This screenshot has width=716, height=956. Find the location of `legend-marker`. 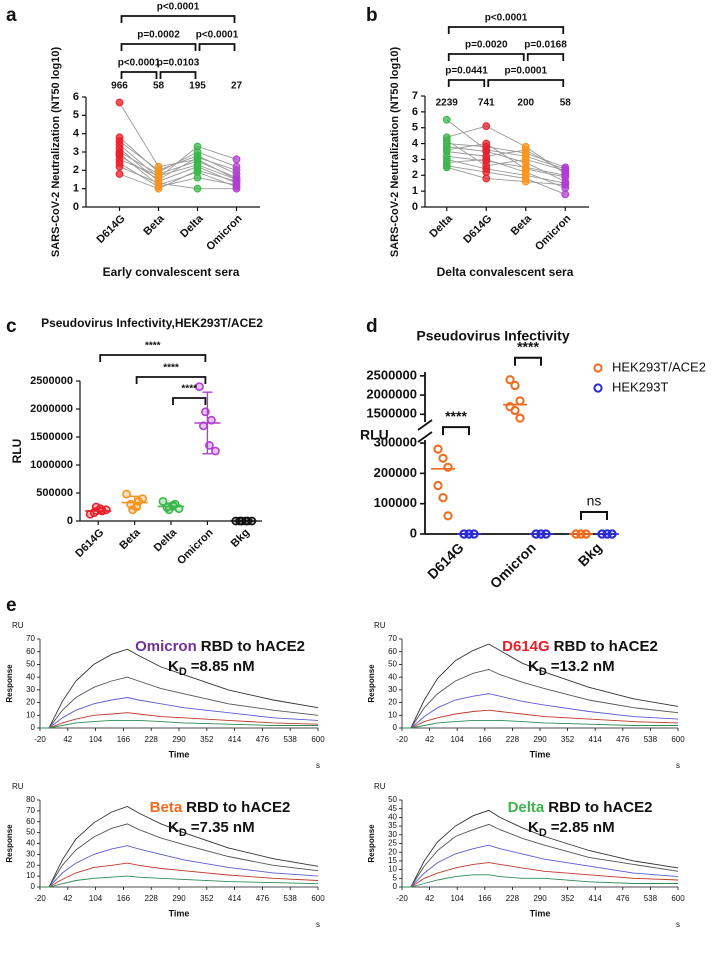

legend-marker is located at coordinates (598, 388).